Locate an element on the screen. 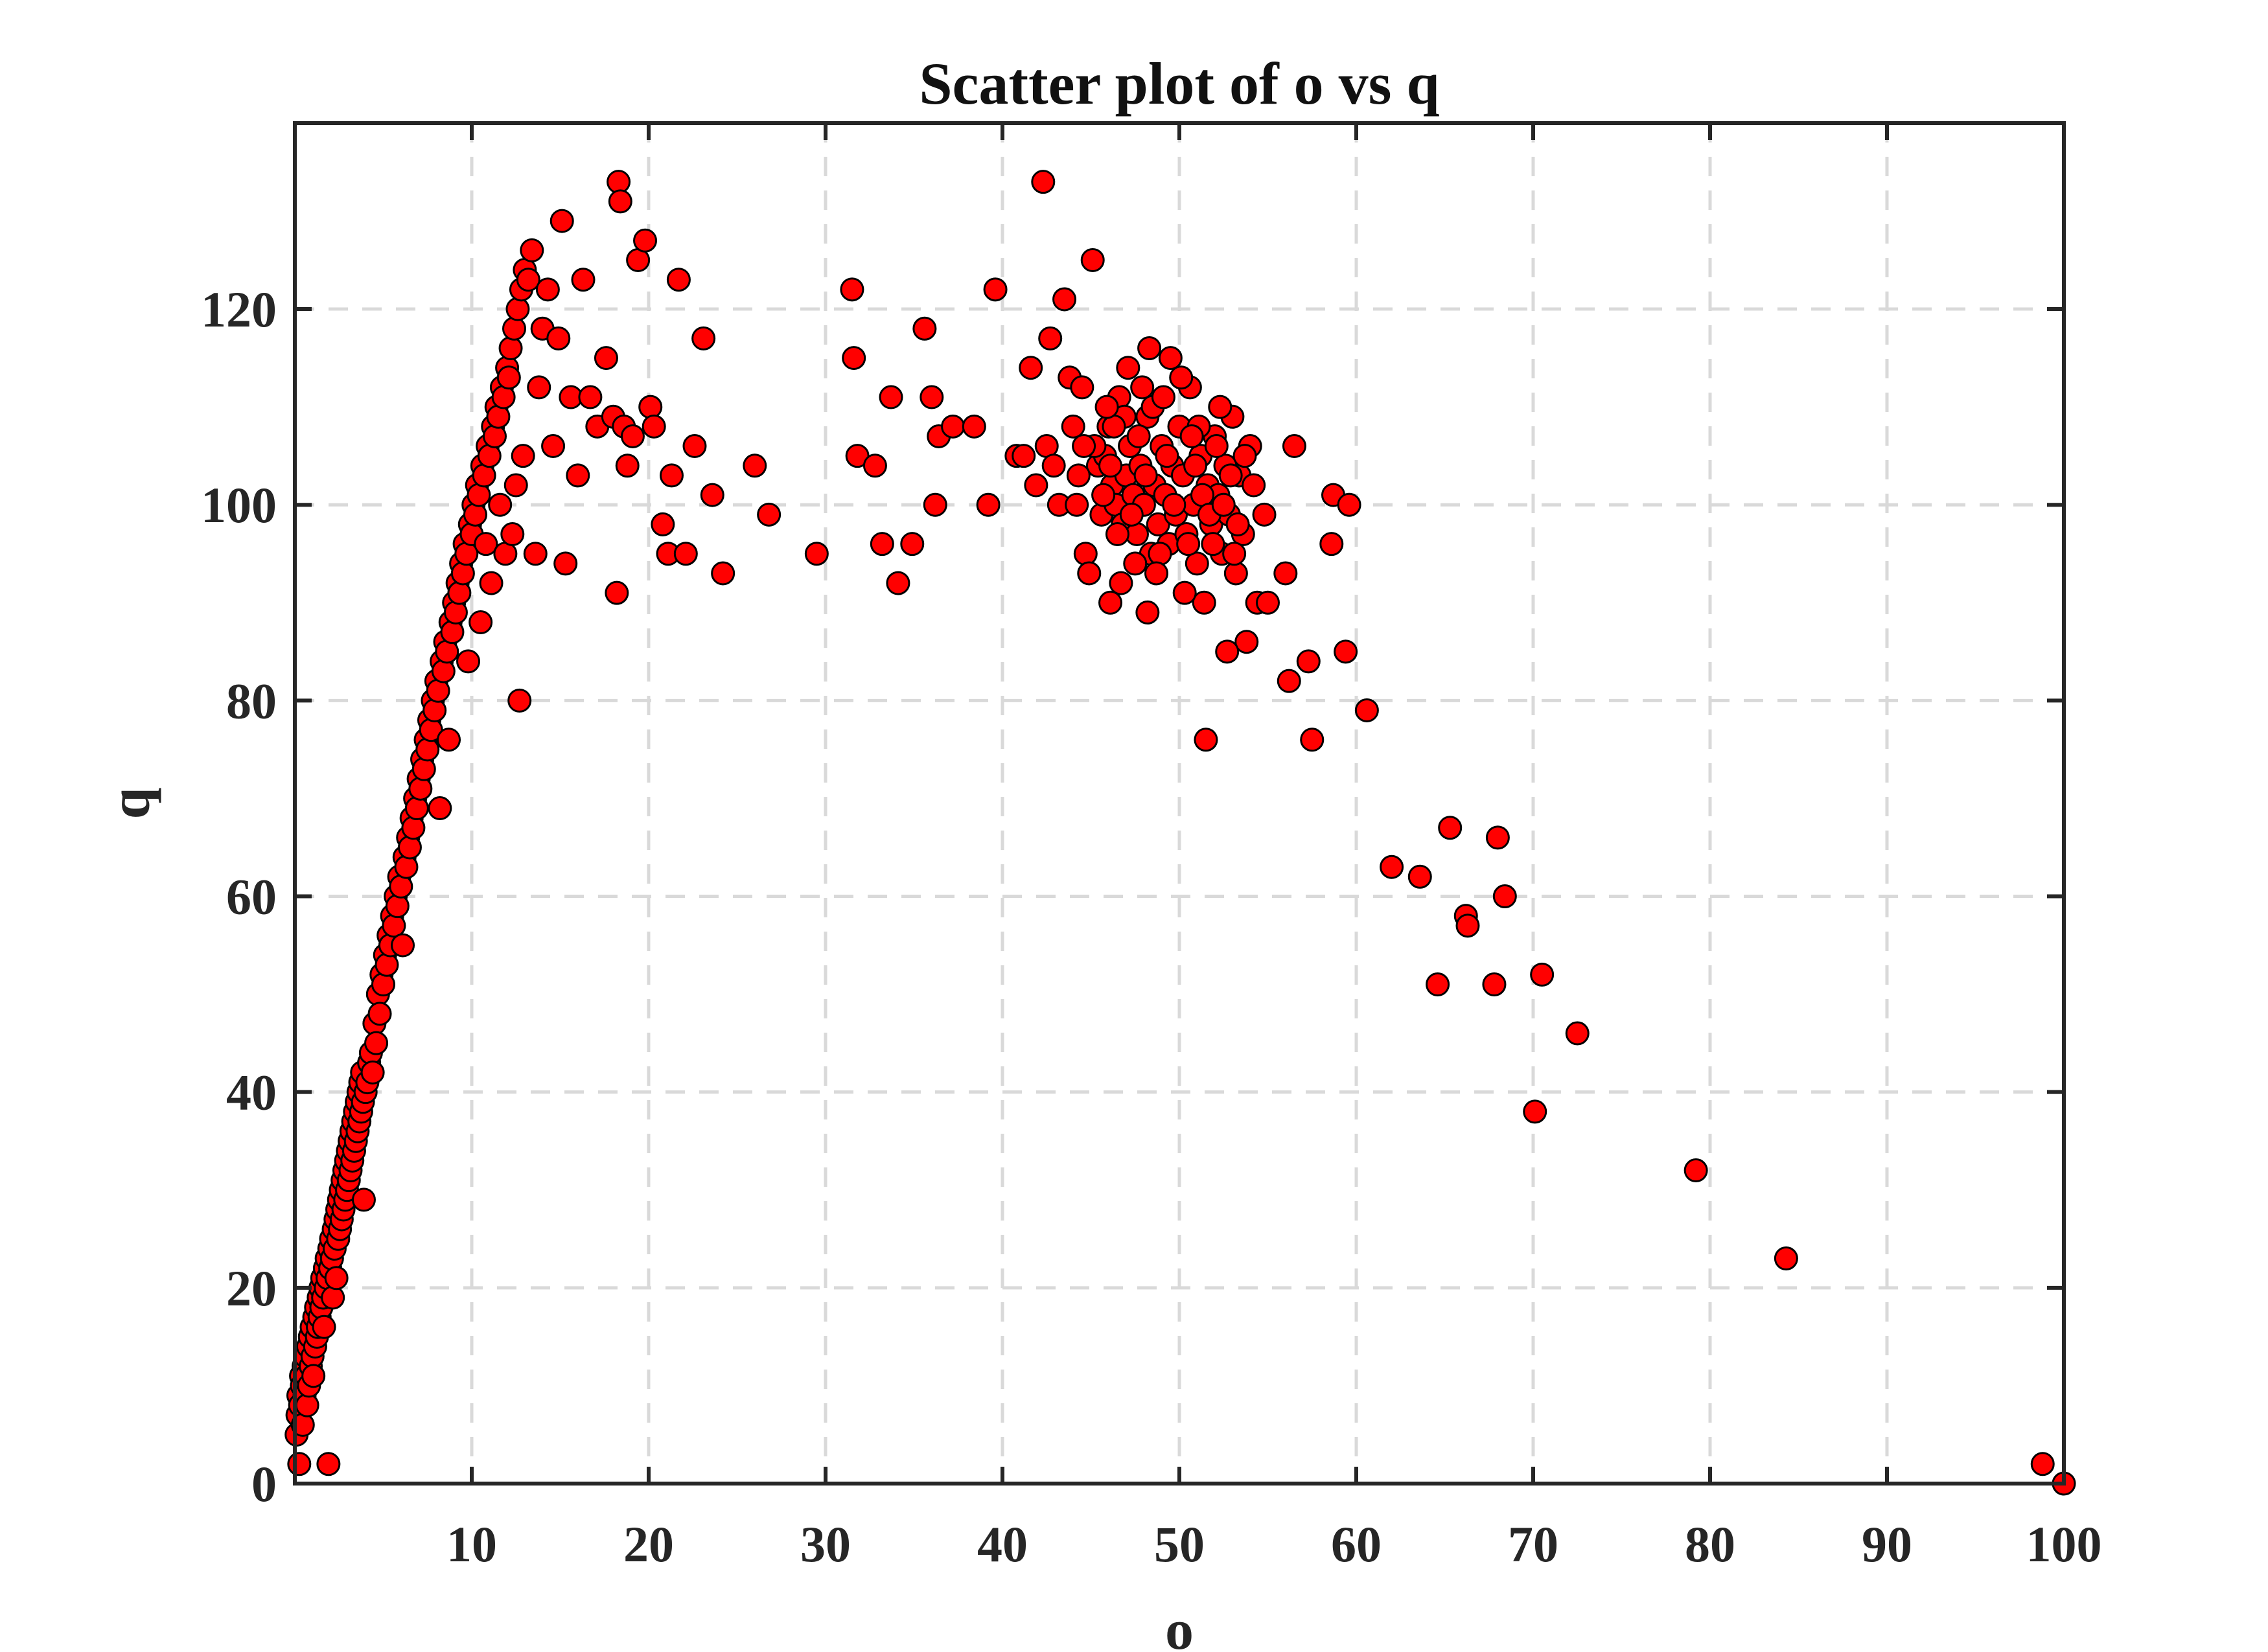 This screenshot has height=1652, width=2268. x-tick-label: 70 is located at coordinates (1533, 1544).